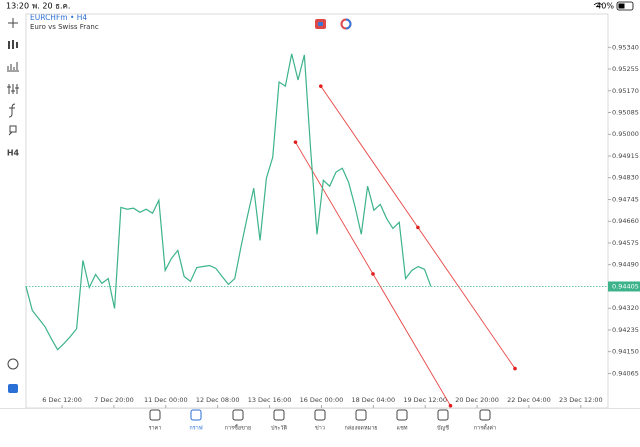 The width and height of the screenshot is (640, 447). Describe the element at coordinates (625, 243) in the screenshot. I see `y-tick-label: 0.94575` at that location.